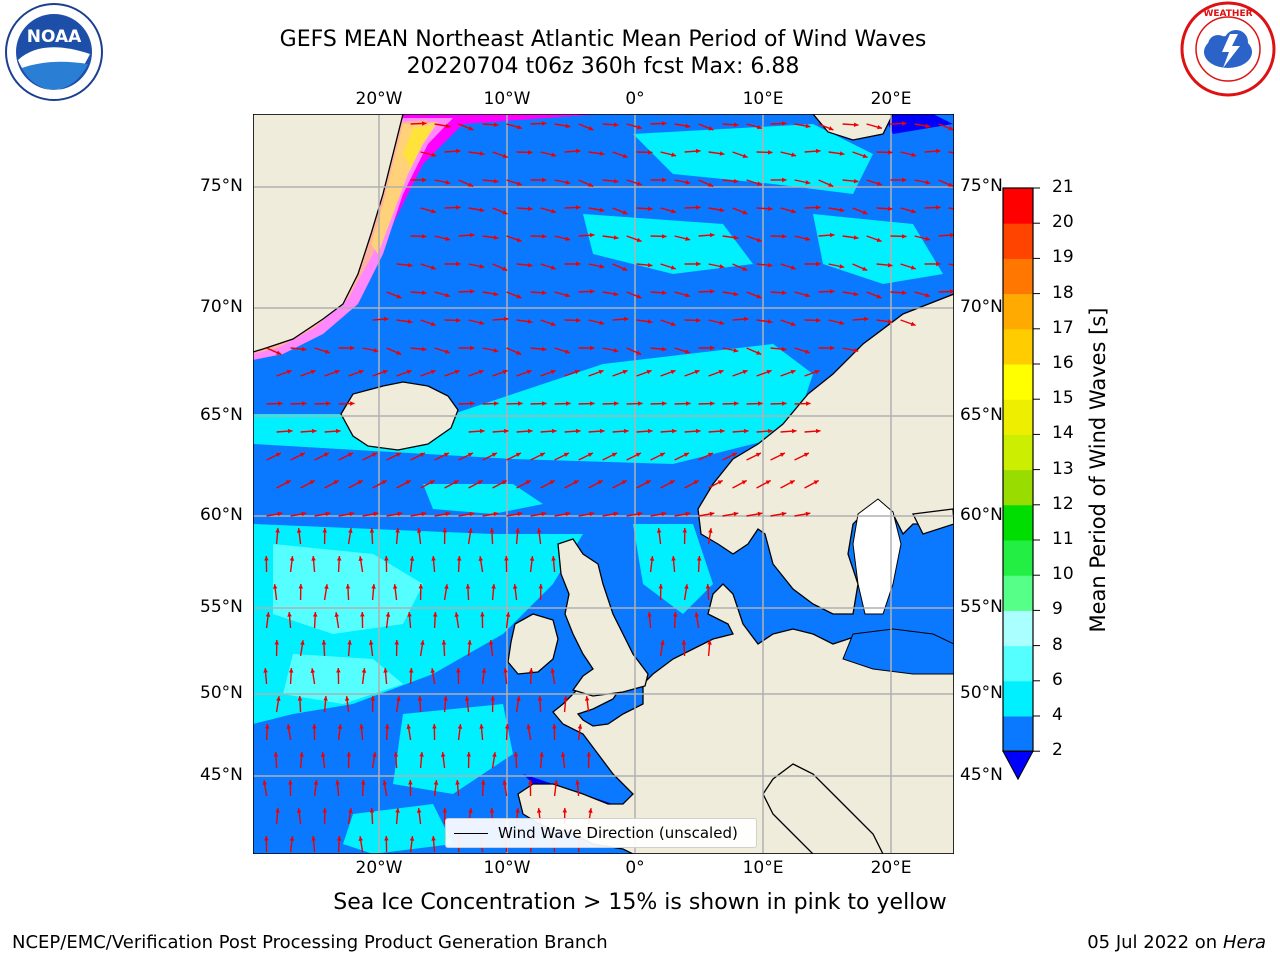 This screenshot has width=1280, height=960. Describe the element at coordinates (1018, 765) in the screenshot. I see `colorbar-extend-arrow` at that location.